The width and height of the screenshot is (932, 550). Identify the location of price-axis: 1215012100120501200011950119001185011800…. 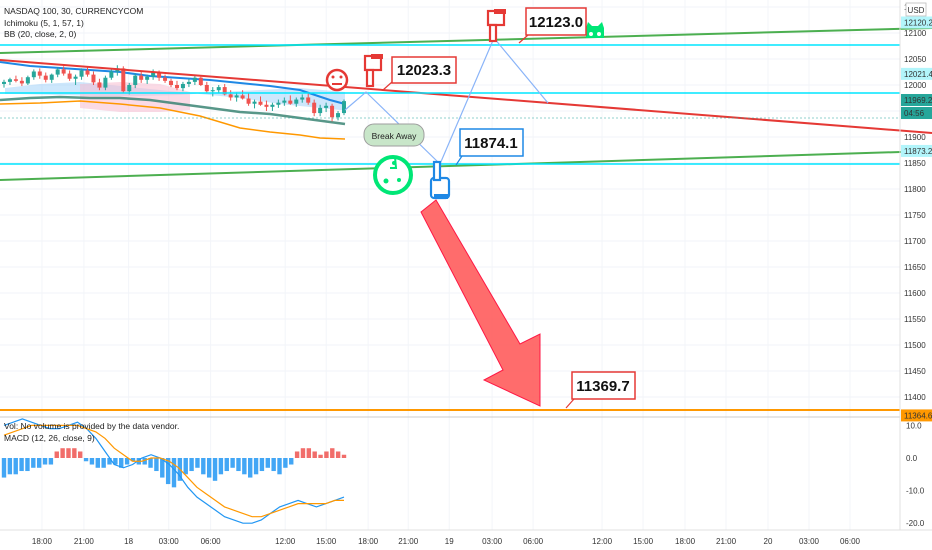
(915, 265).